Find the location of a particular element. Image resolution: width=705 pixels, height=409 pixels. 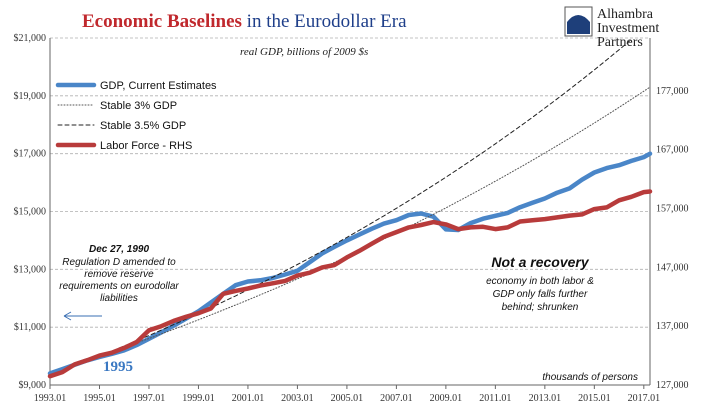

y-left-tick-label: $13,000 is located at coordinates (30, 269).